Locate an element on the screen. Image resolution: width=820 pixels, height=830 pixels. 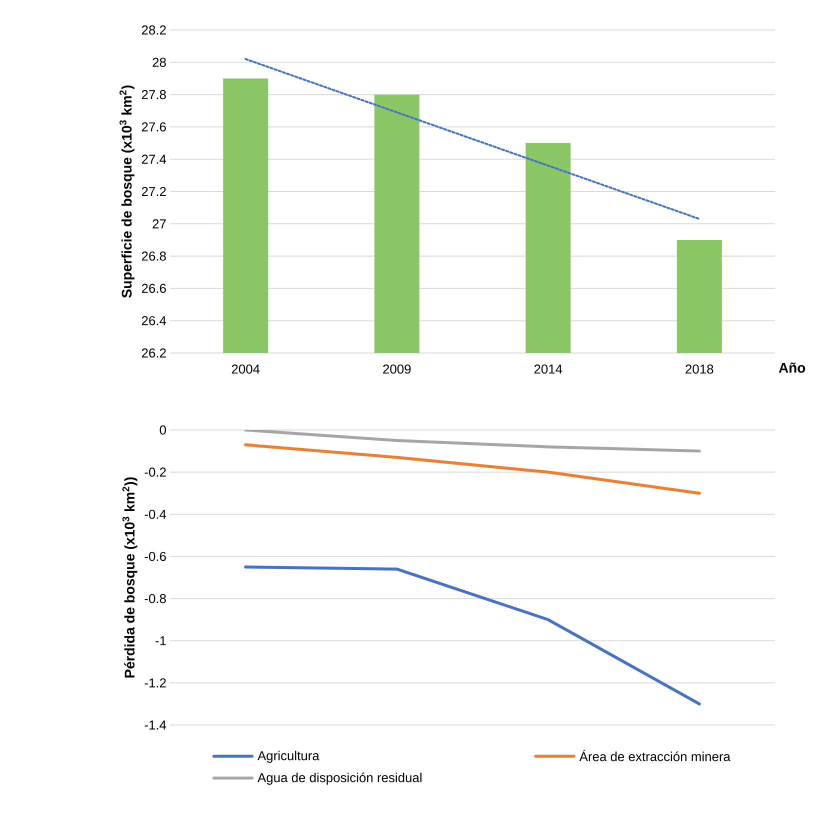
x-axis-title: Año is located at coordinates (792, 367).